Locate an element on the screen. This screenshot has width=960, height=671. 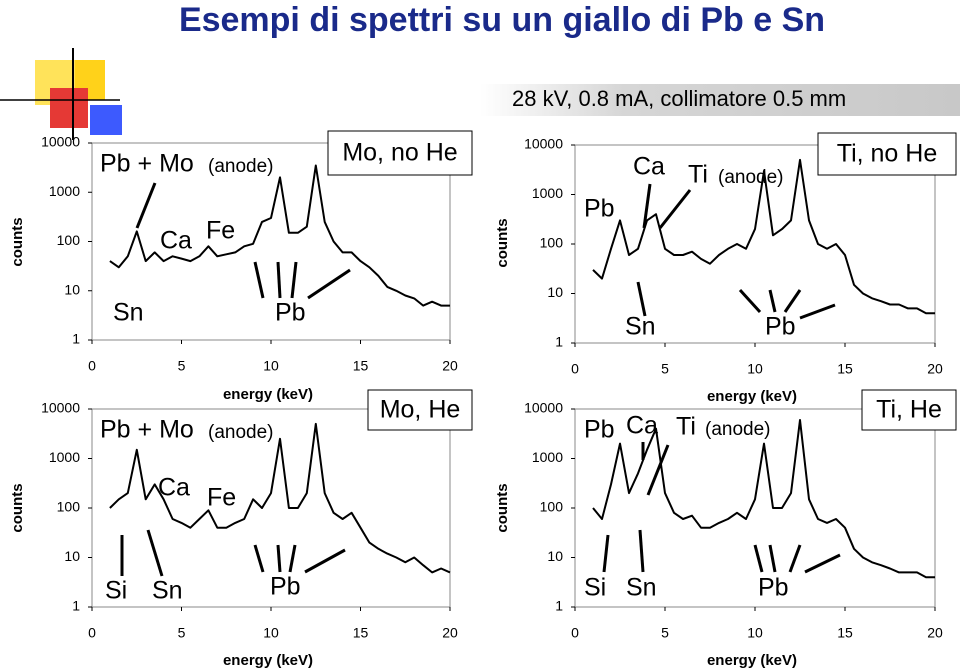
subtitle-band is located at coordinates (720, 100).